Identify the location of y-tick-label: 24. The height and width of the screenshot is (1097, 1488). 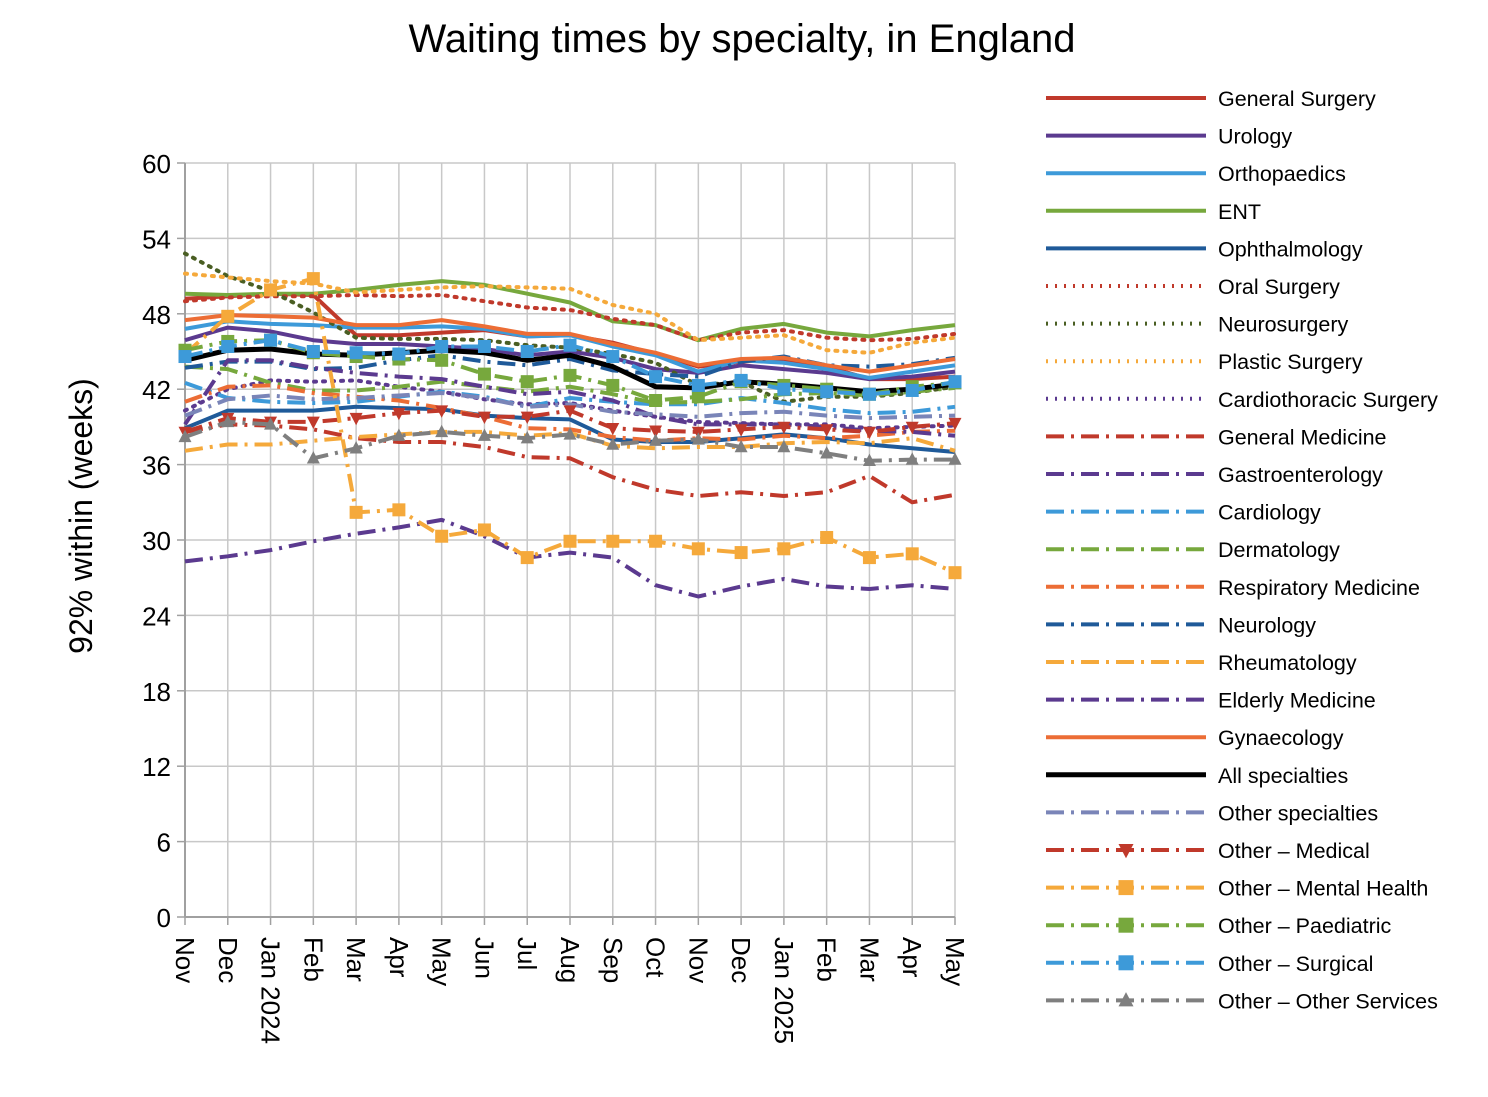
(156, 616).